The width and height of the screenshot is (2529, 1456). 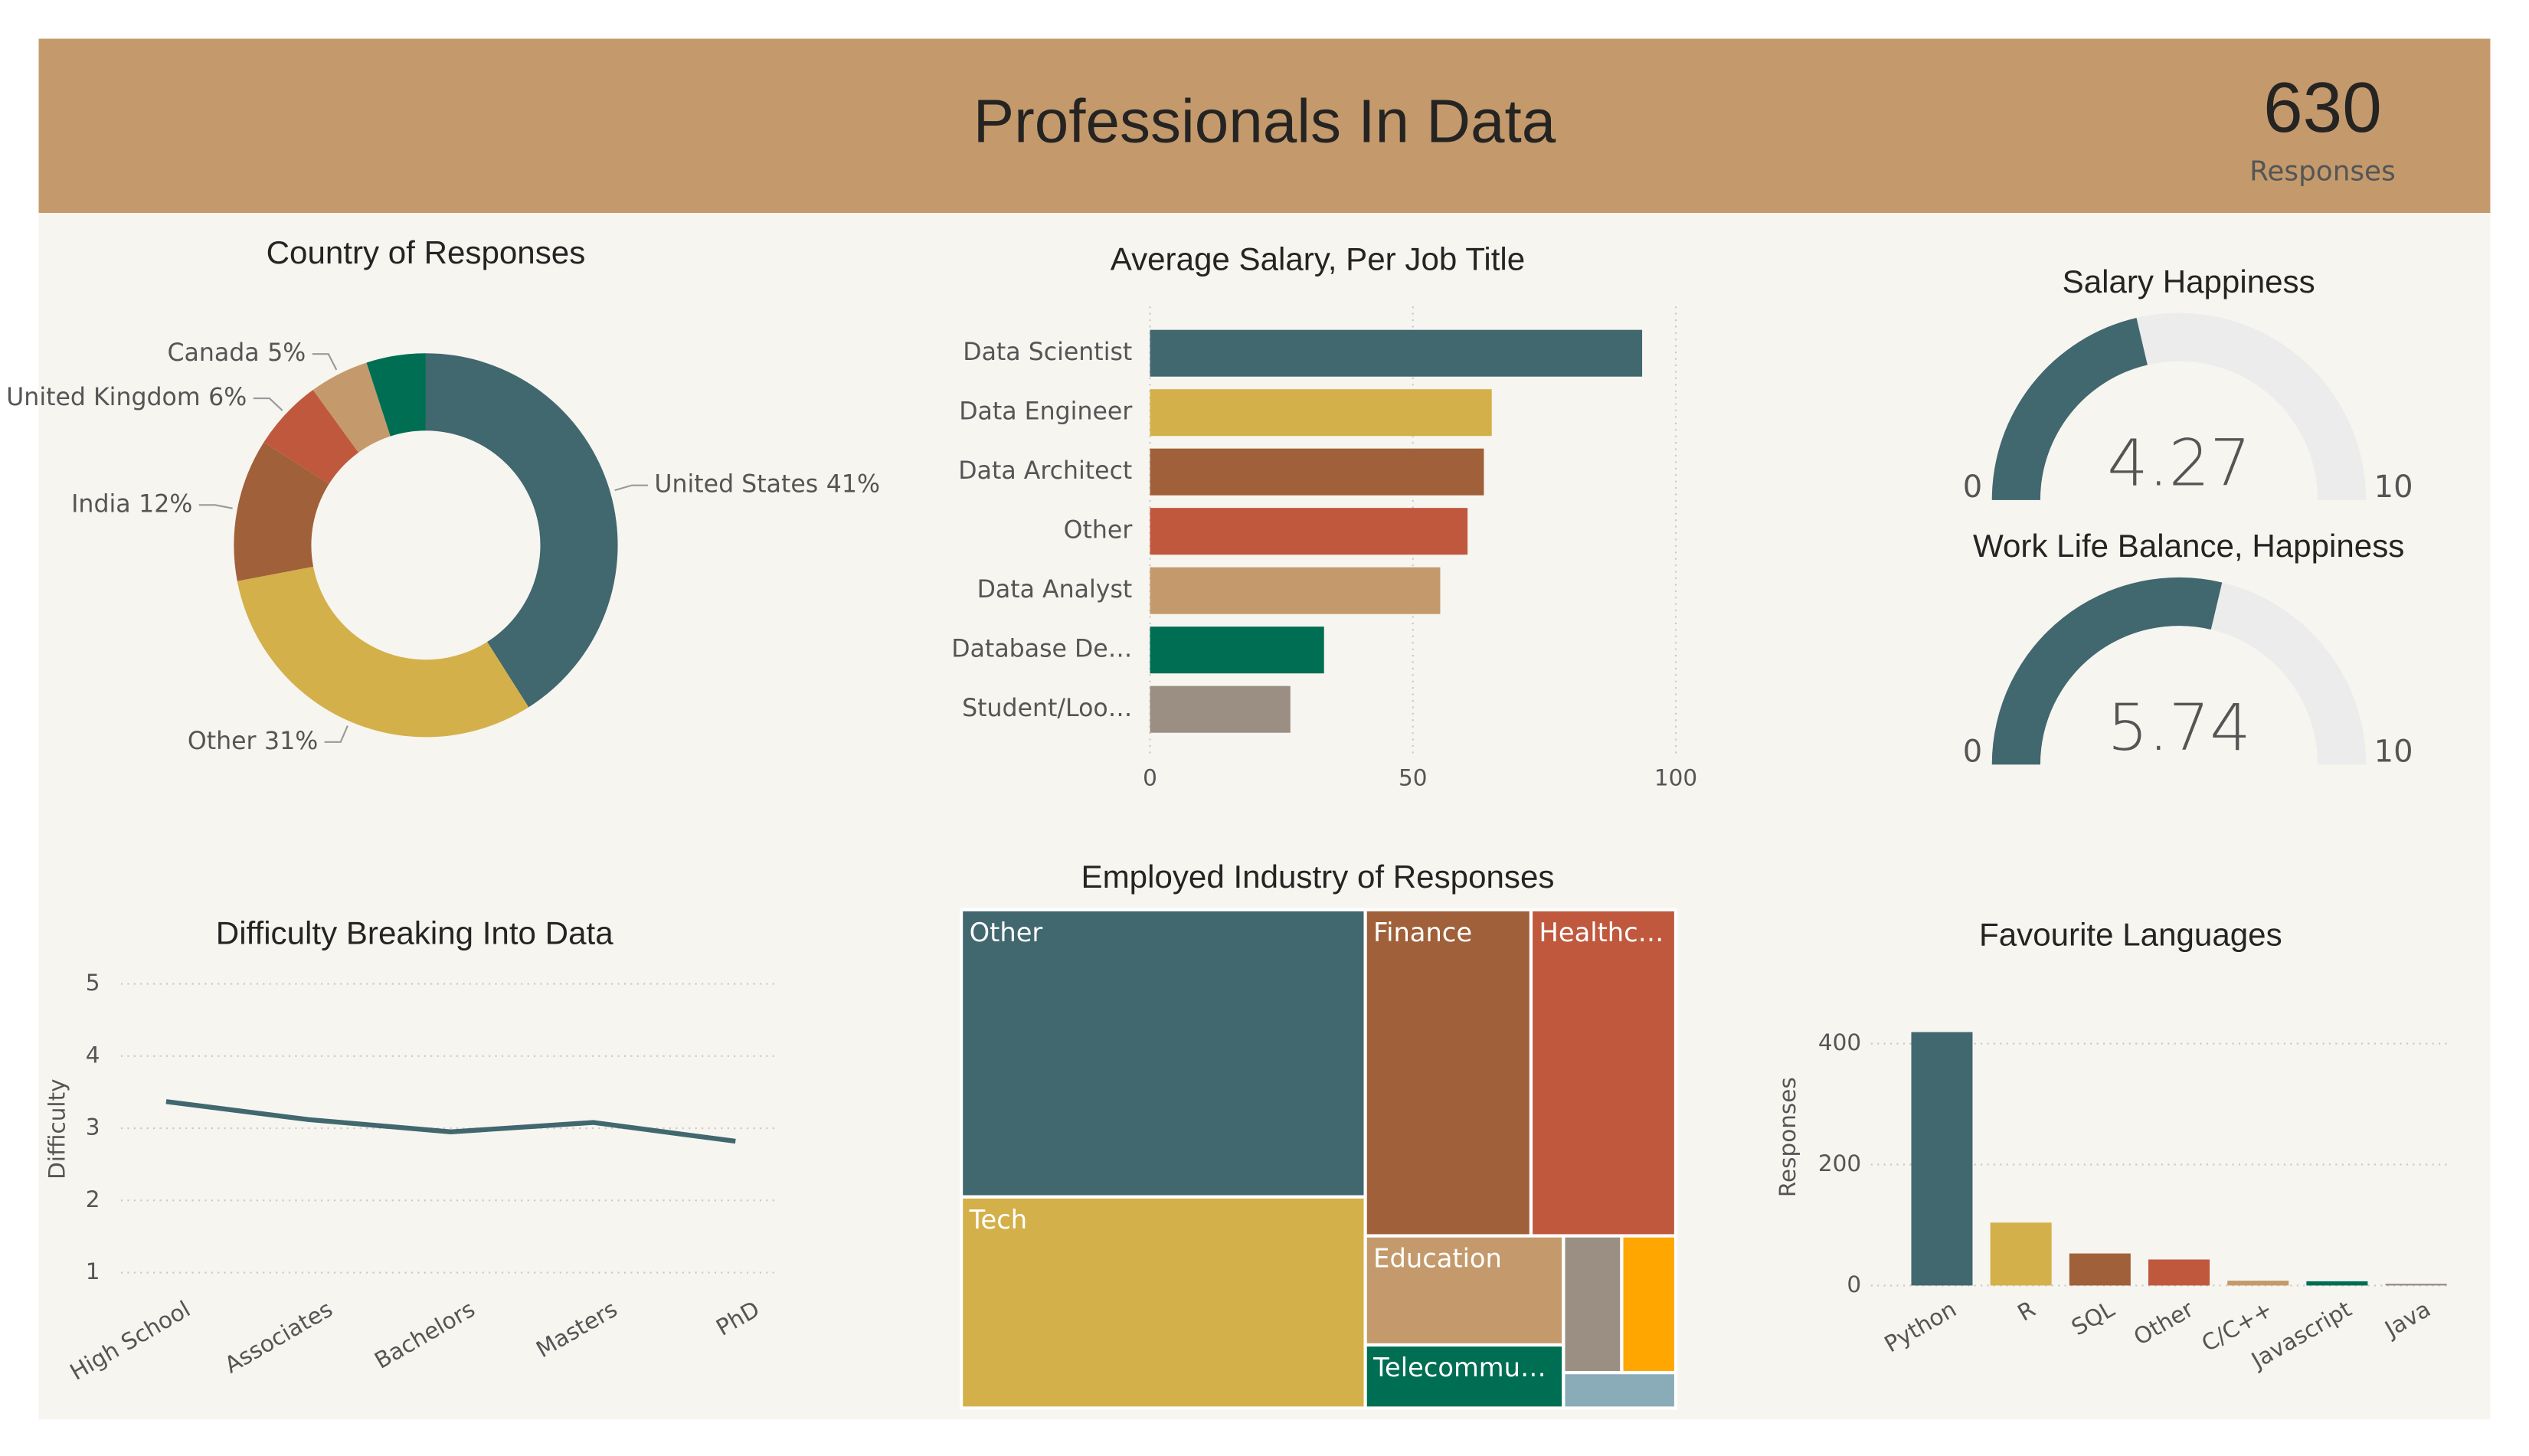 What do you see at coordinates (291, 741) in the screenshot?
I see `slice-value: 31%` at bounding box center [291, 741].